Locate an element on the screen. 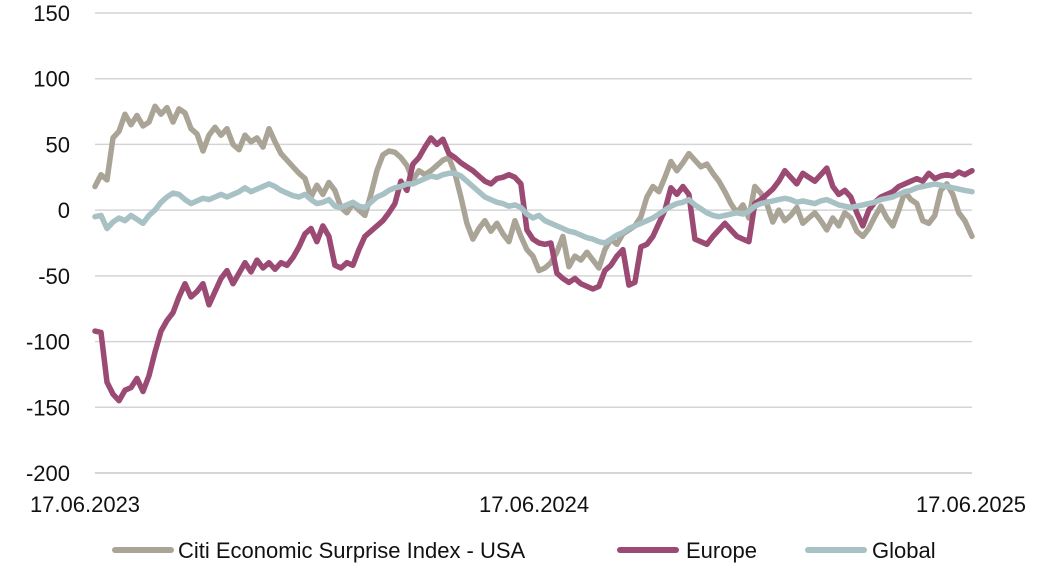  x-axis: 17.06.2023 17.06.2024 17.06.2025 is located at coordinates (528, 504).